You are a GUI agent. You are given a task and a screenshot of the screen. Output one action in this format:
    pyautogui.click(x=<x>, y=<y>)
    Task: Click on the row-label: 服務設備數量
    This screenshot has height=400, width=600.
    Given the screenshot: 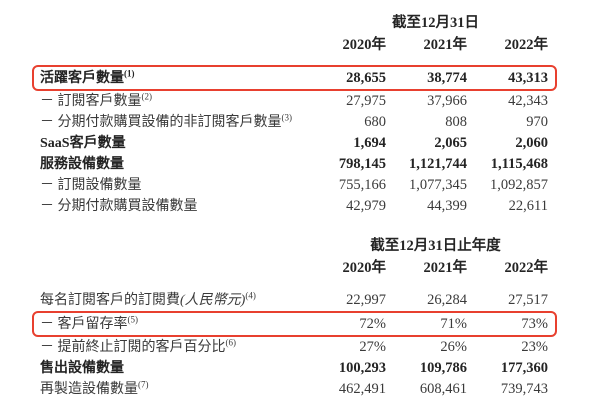 What is the action you would take?
    pyautogui.click(x=82, y=164)
    